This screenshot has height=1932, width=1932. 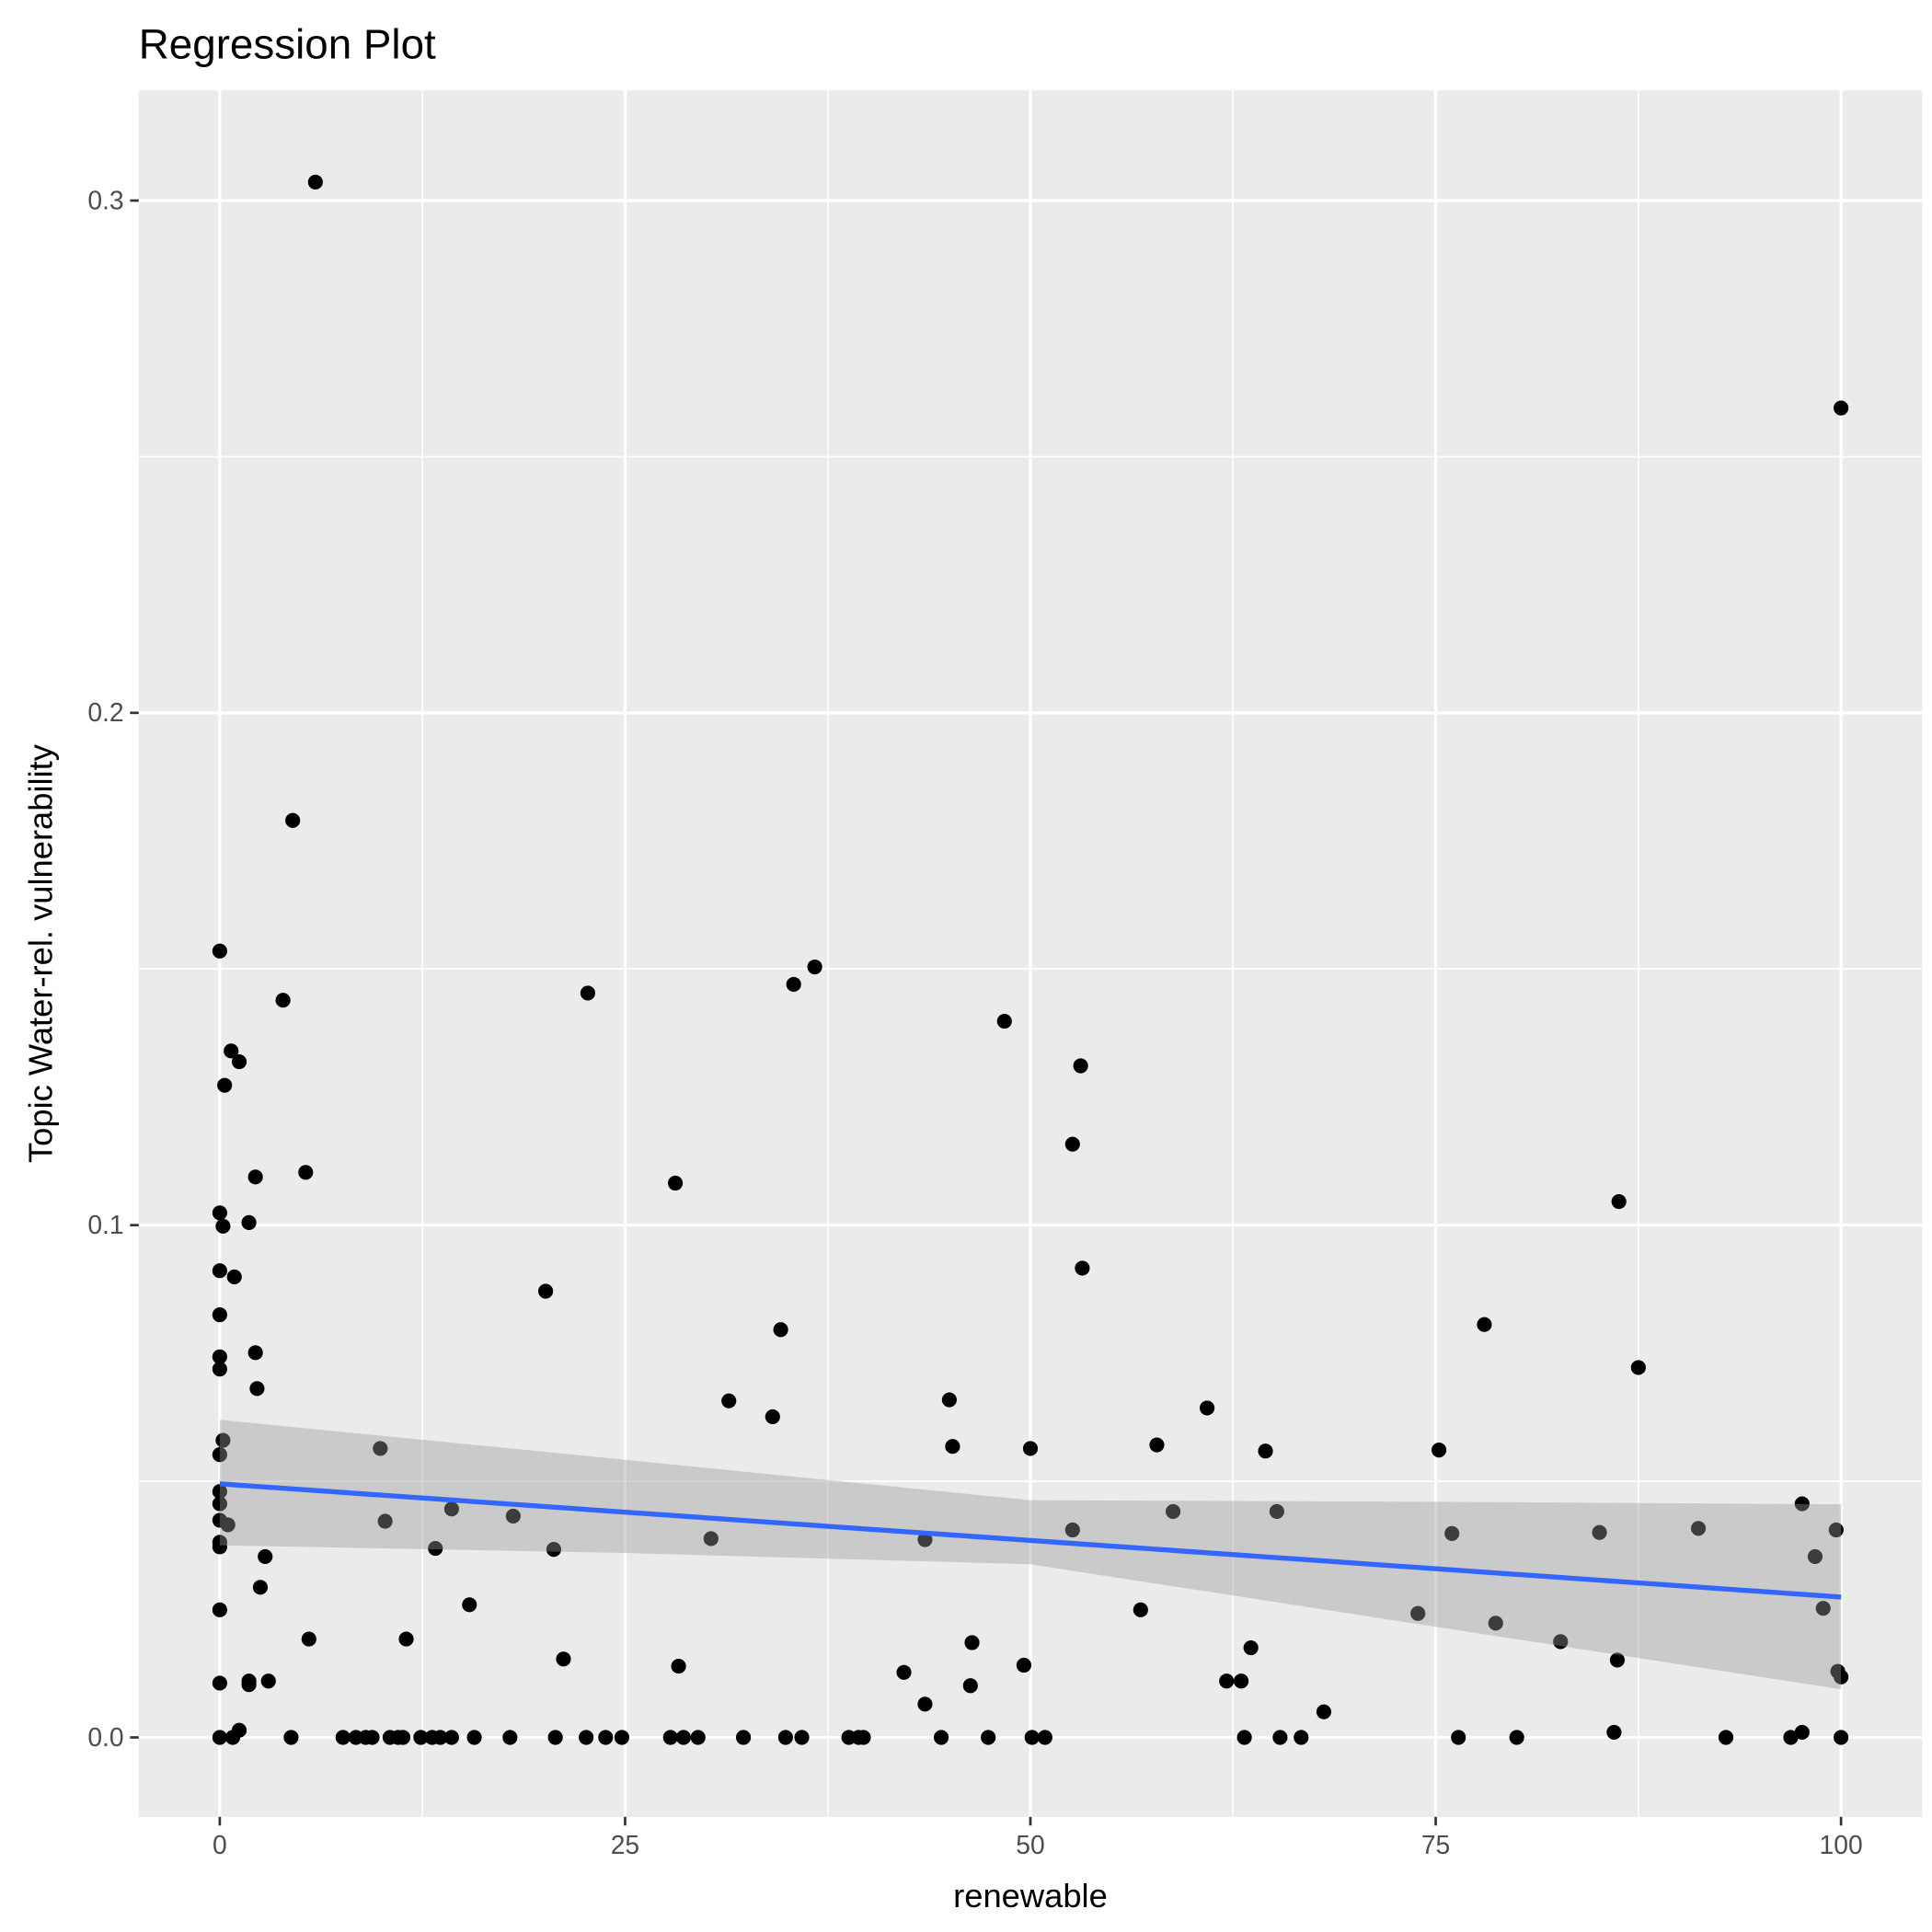 I want to click on y-axis-label: Topic Water-rel. vulnerability, so click(x=41, y=953).